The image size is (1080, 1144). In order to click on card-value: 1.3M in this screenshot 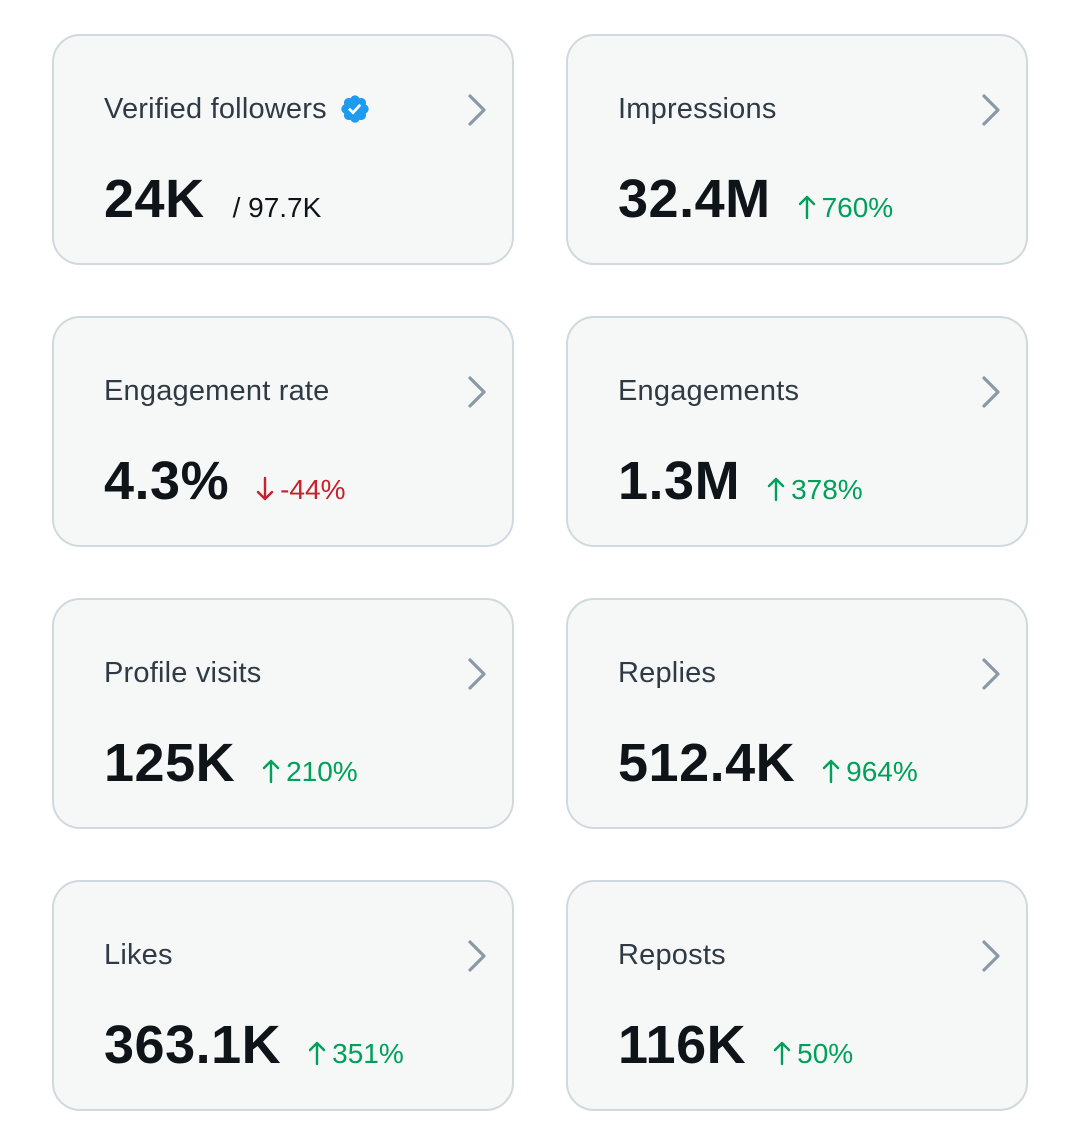, I will do `click(679, 481)`.